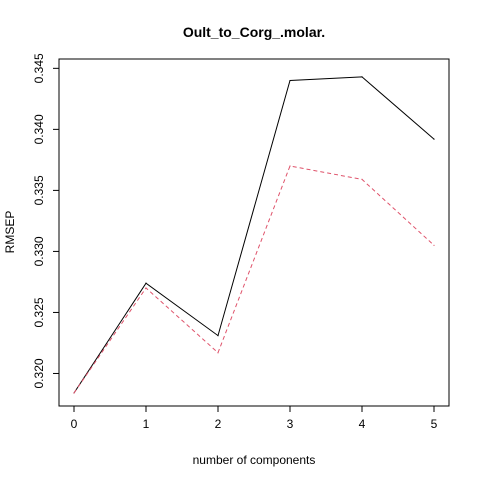  Describe the element at coordinates (218, 424) in the screenshot. I see `x-tick-label-2: 2` at that location.